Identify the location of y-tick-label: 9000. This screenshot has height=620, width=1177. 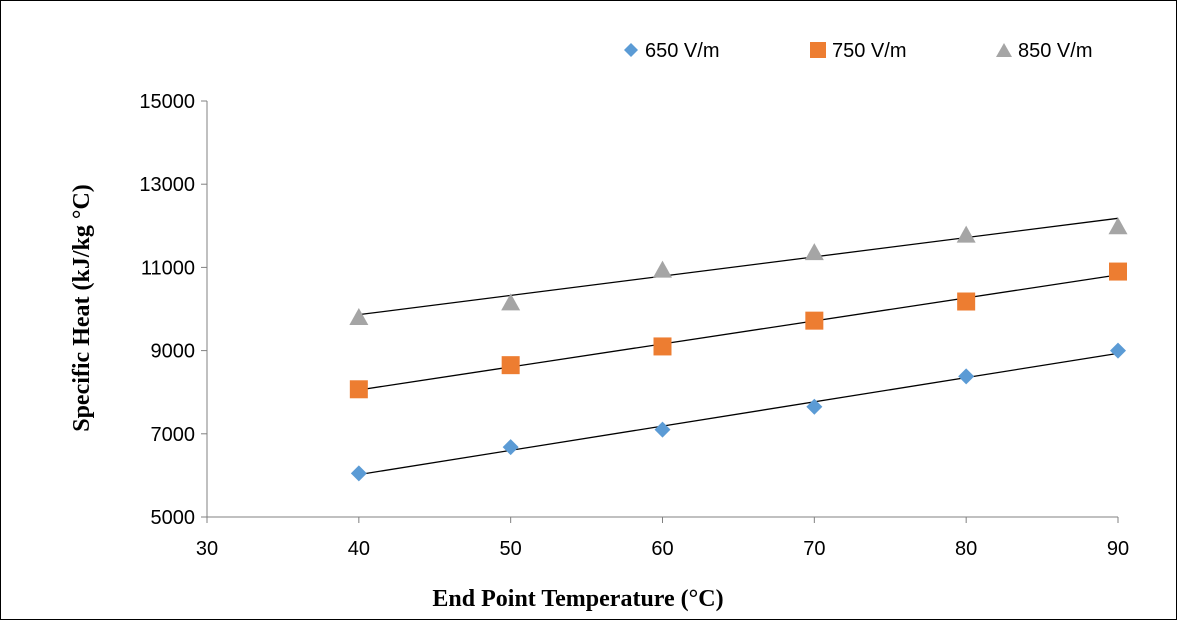
(173, 352).